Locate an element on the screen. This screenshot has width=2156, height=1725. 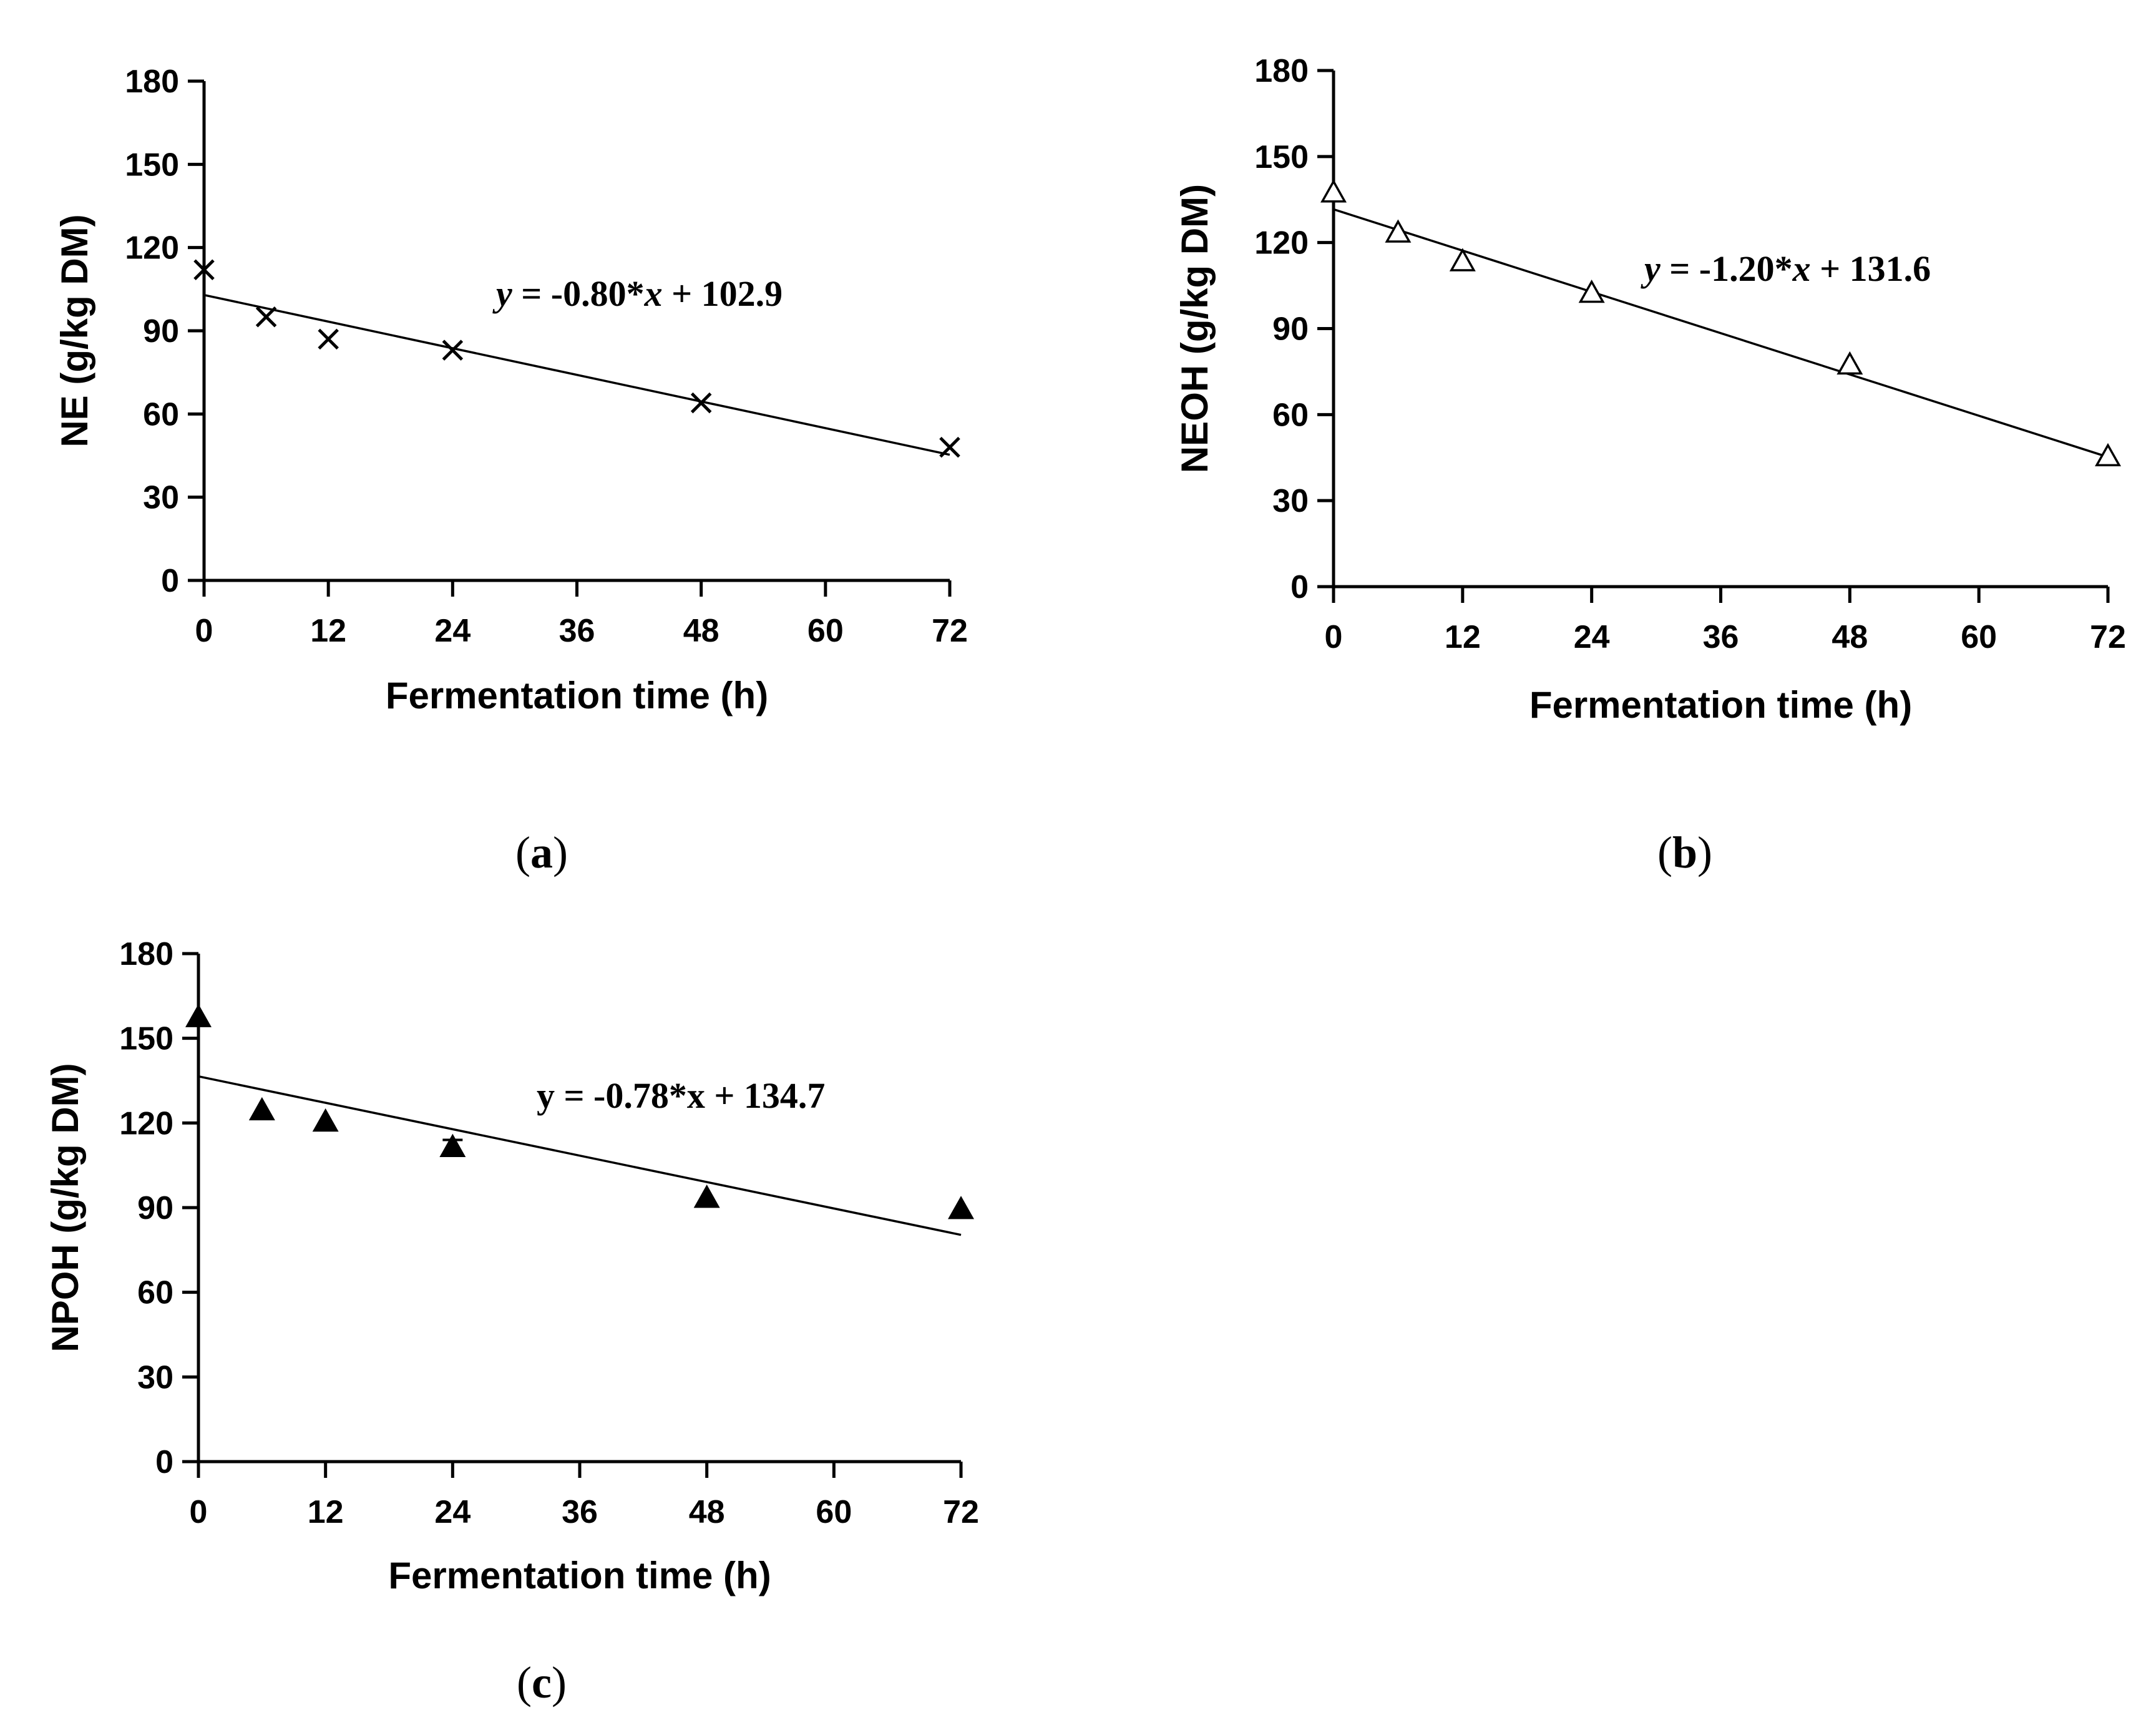
panel-label-b: (b) is located at coordinates (1684, 852).